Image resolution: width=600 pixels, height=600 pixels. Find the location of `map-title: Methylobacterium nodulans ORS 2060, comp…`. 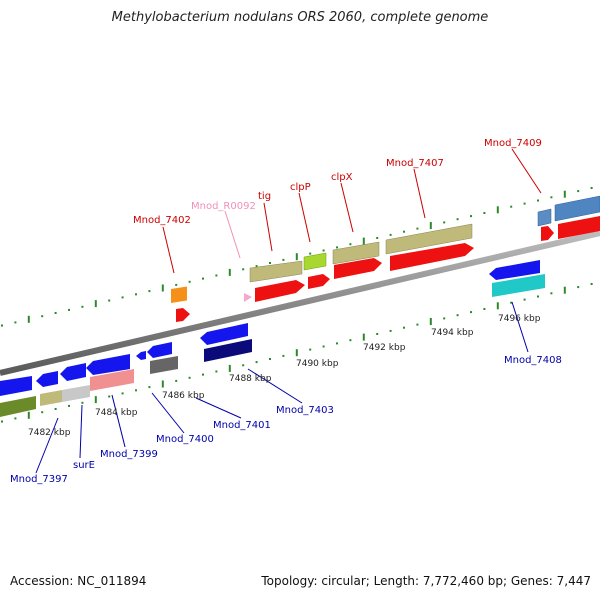

map-title: Methylobacterium nodulans ORS 2060, comp… is located at coordinates (300, 17).